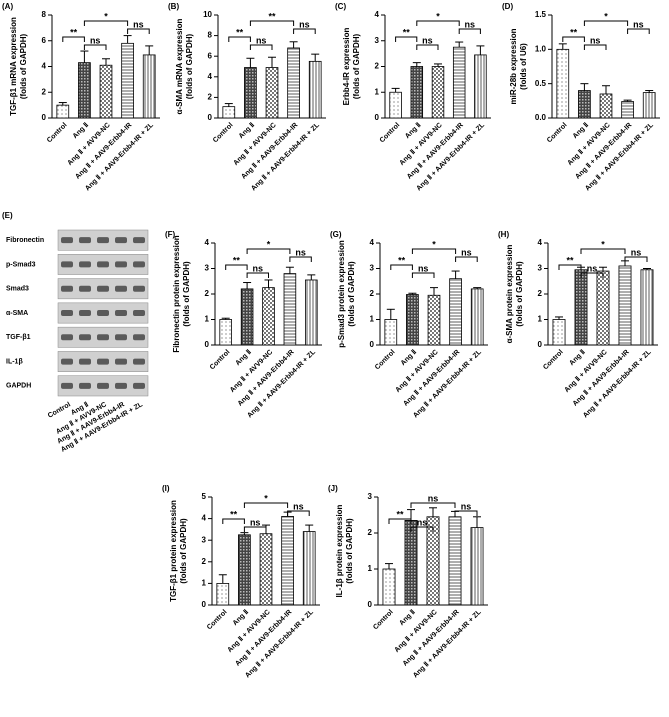 The image size is (669, 717). Describe the element at coordinates (210, 55) in the screenshot. I see `y-tick-label: 6` at that location.